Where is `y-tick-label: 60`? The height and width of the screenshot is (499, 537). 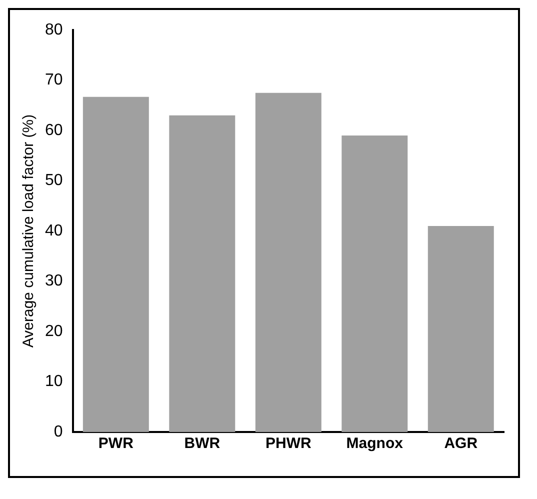 y-tick-label: 60 is located at coordinates (54, 130).